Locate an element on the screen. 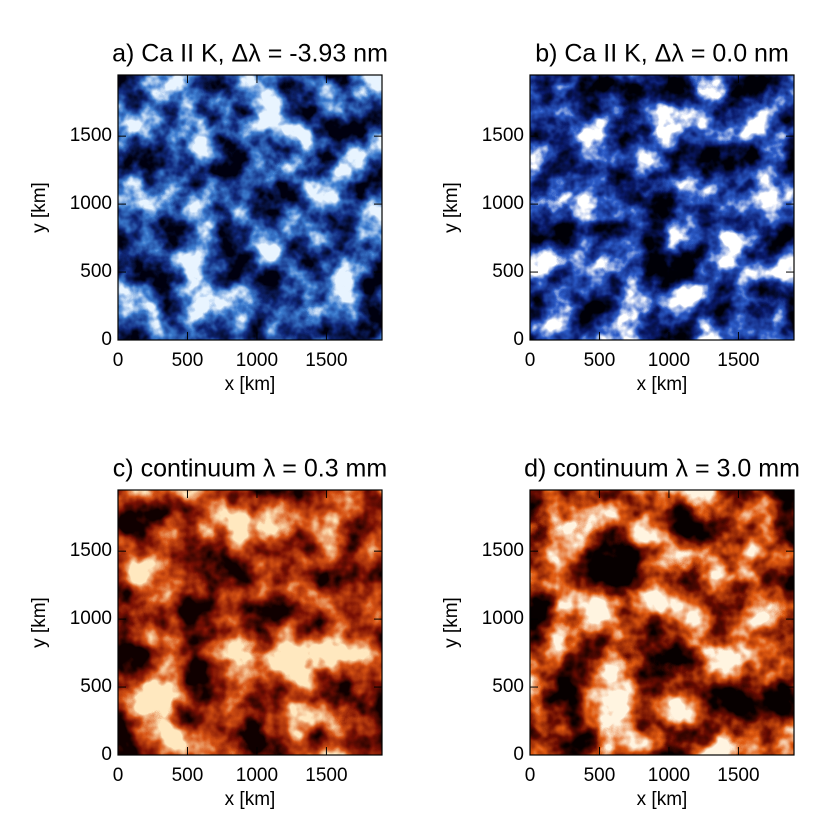 This screenshot has height=830, width=830. panel-title: c) continuum λ = 0.3 mm is located at coordinates (250, 469).